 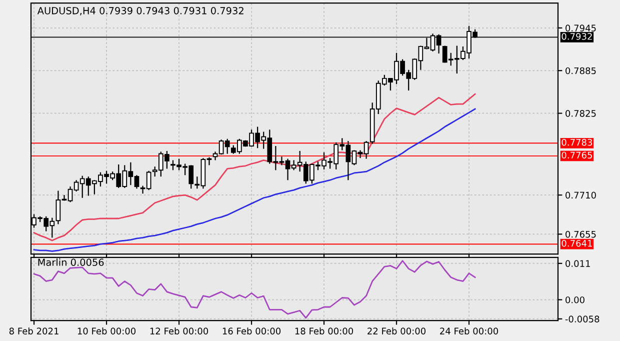 What do you see at coordinates (397, 330) in the screenshot?
I see `x-tick-label: 22 Feb 00:00` at bounding box center [397, 330].